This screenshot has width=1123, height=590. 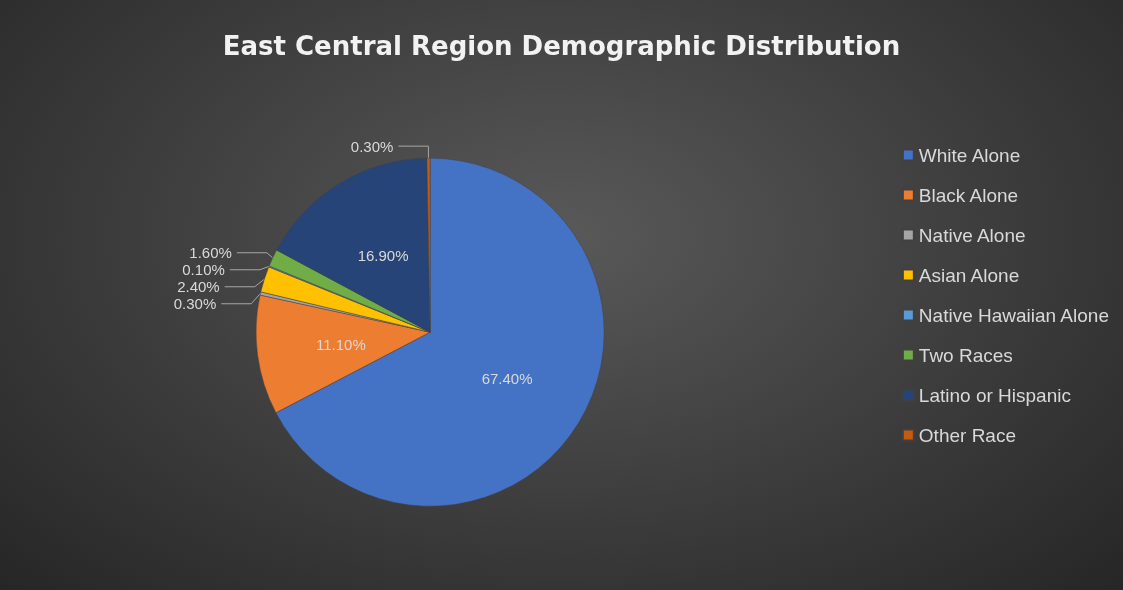 I want to click on legend-label: Native Alone, so click(x=972, y=235).